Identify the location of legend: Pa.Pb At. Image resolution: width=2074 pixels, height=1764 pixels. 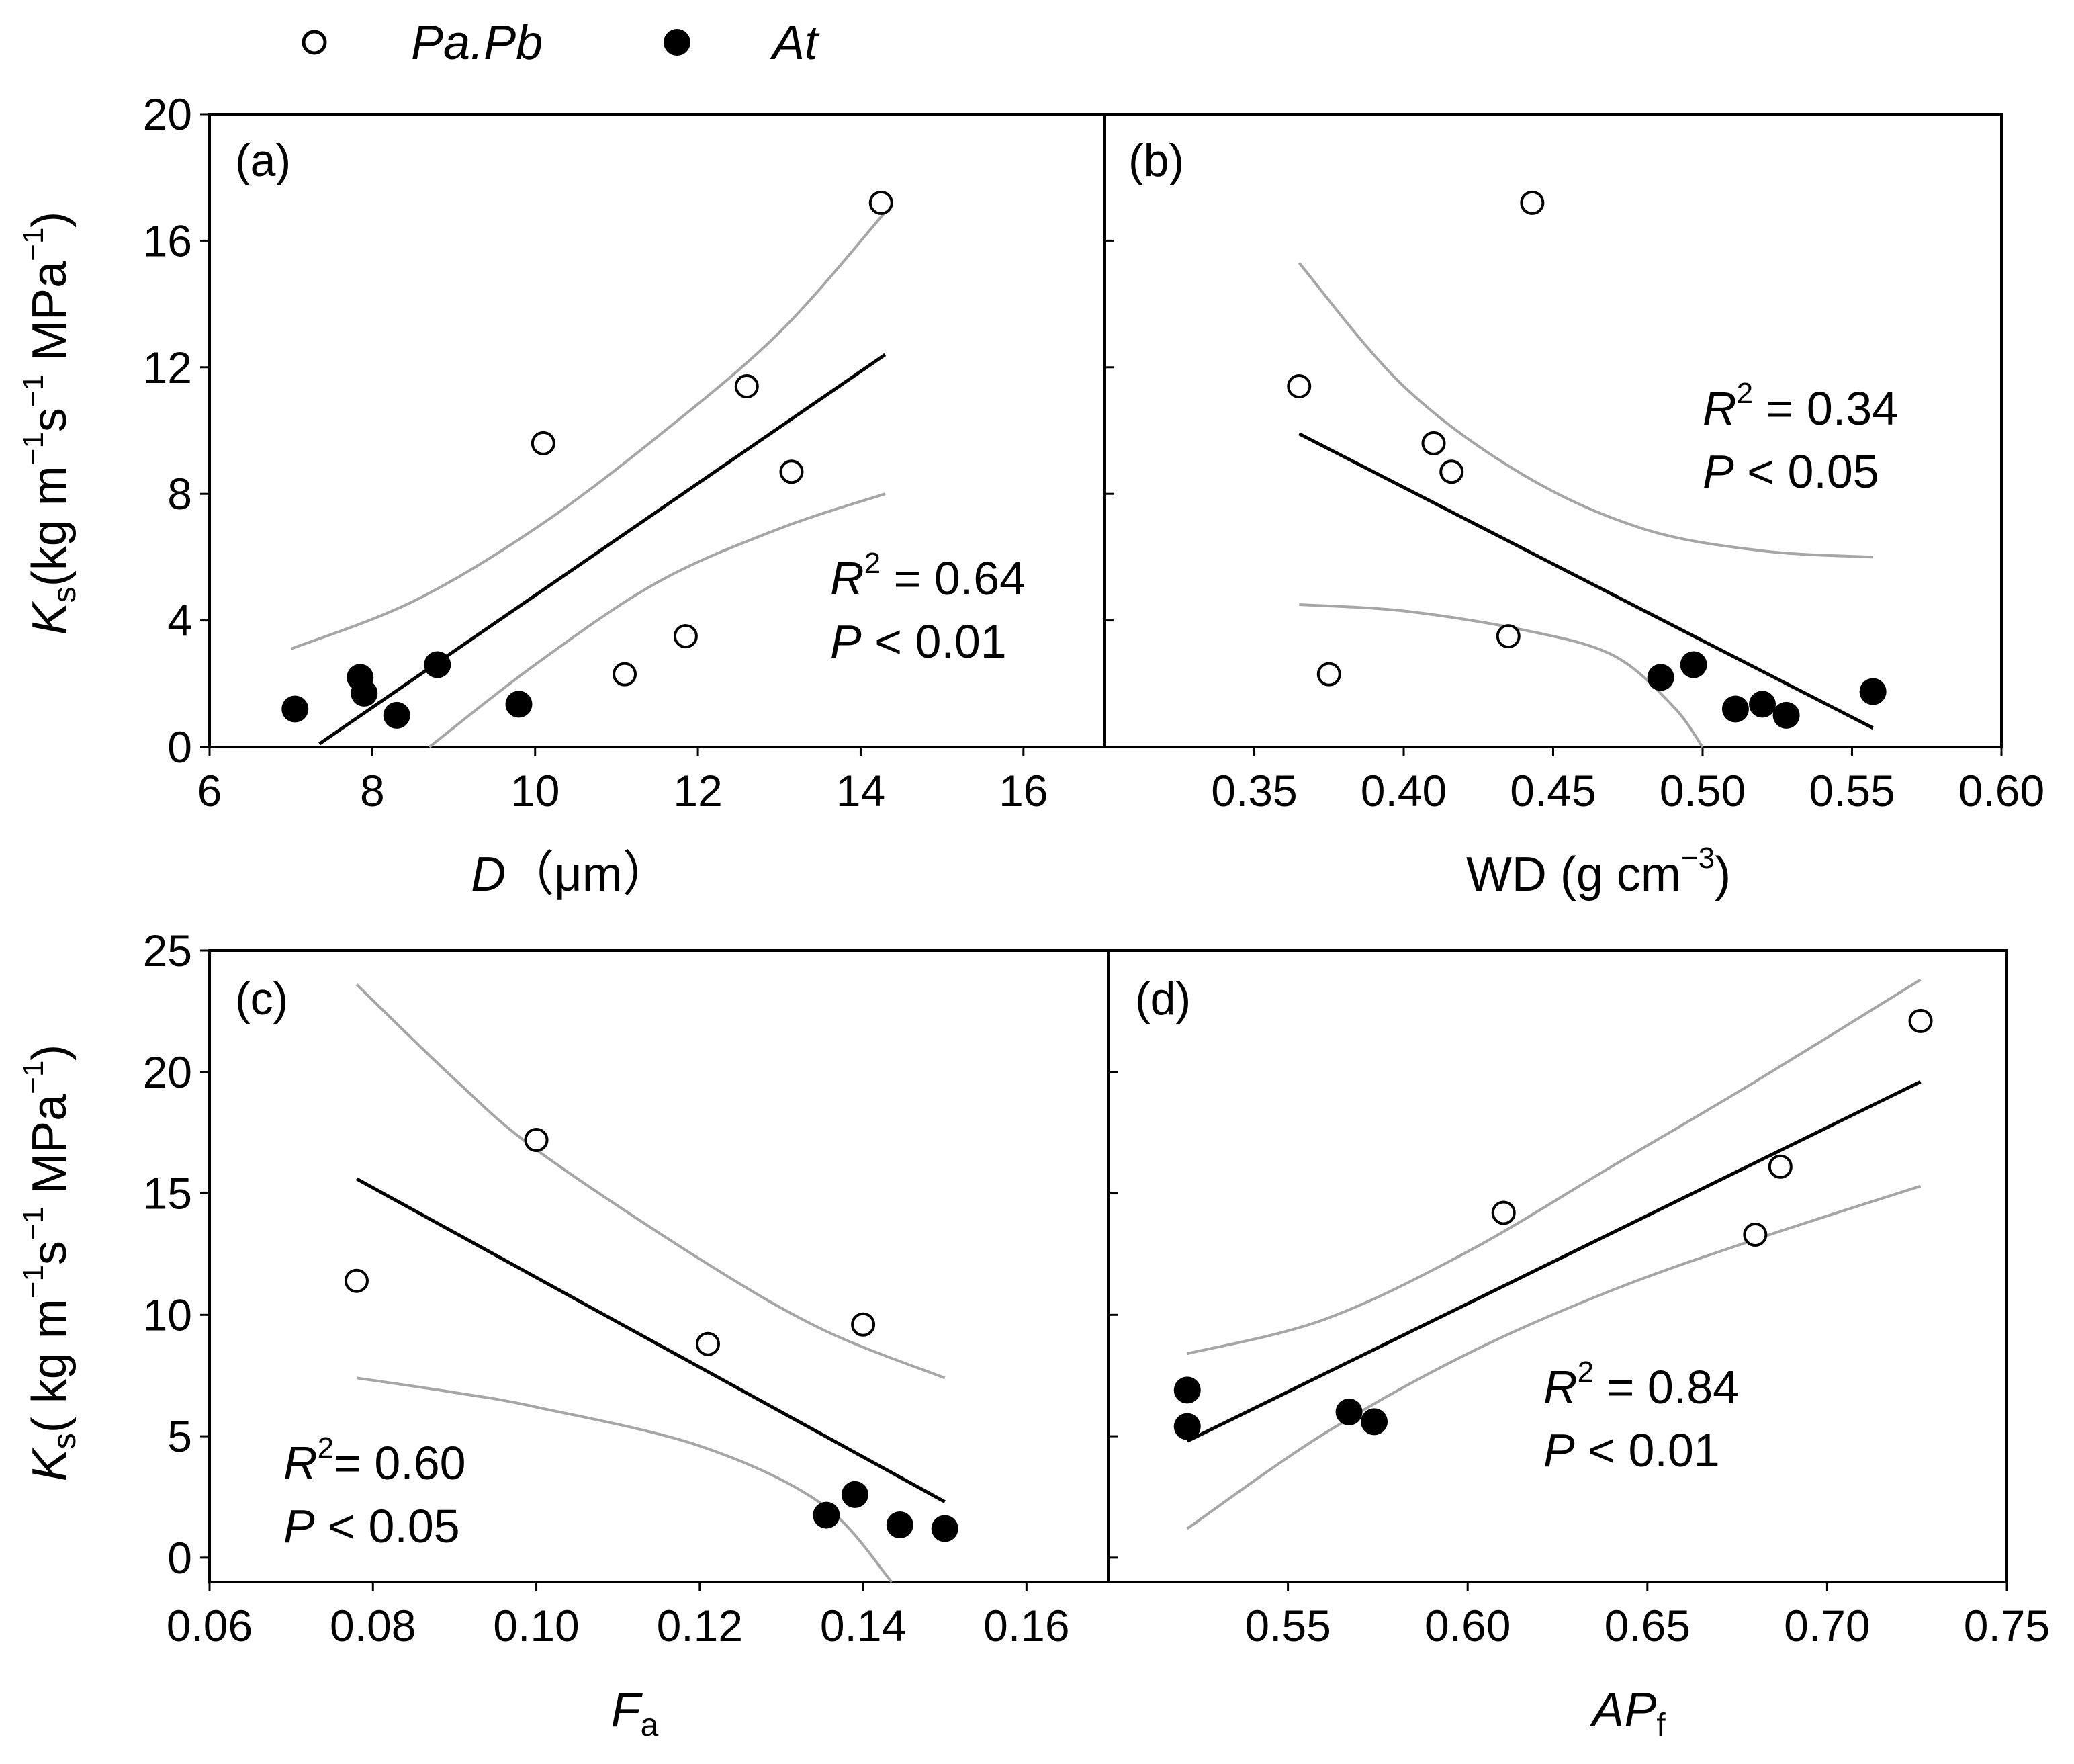
(561, 43).